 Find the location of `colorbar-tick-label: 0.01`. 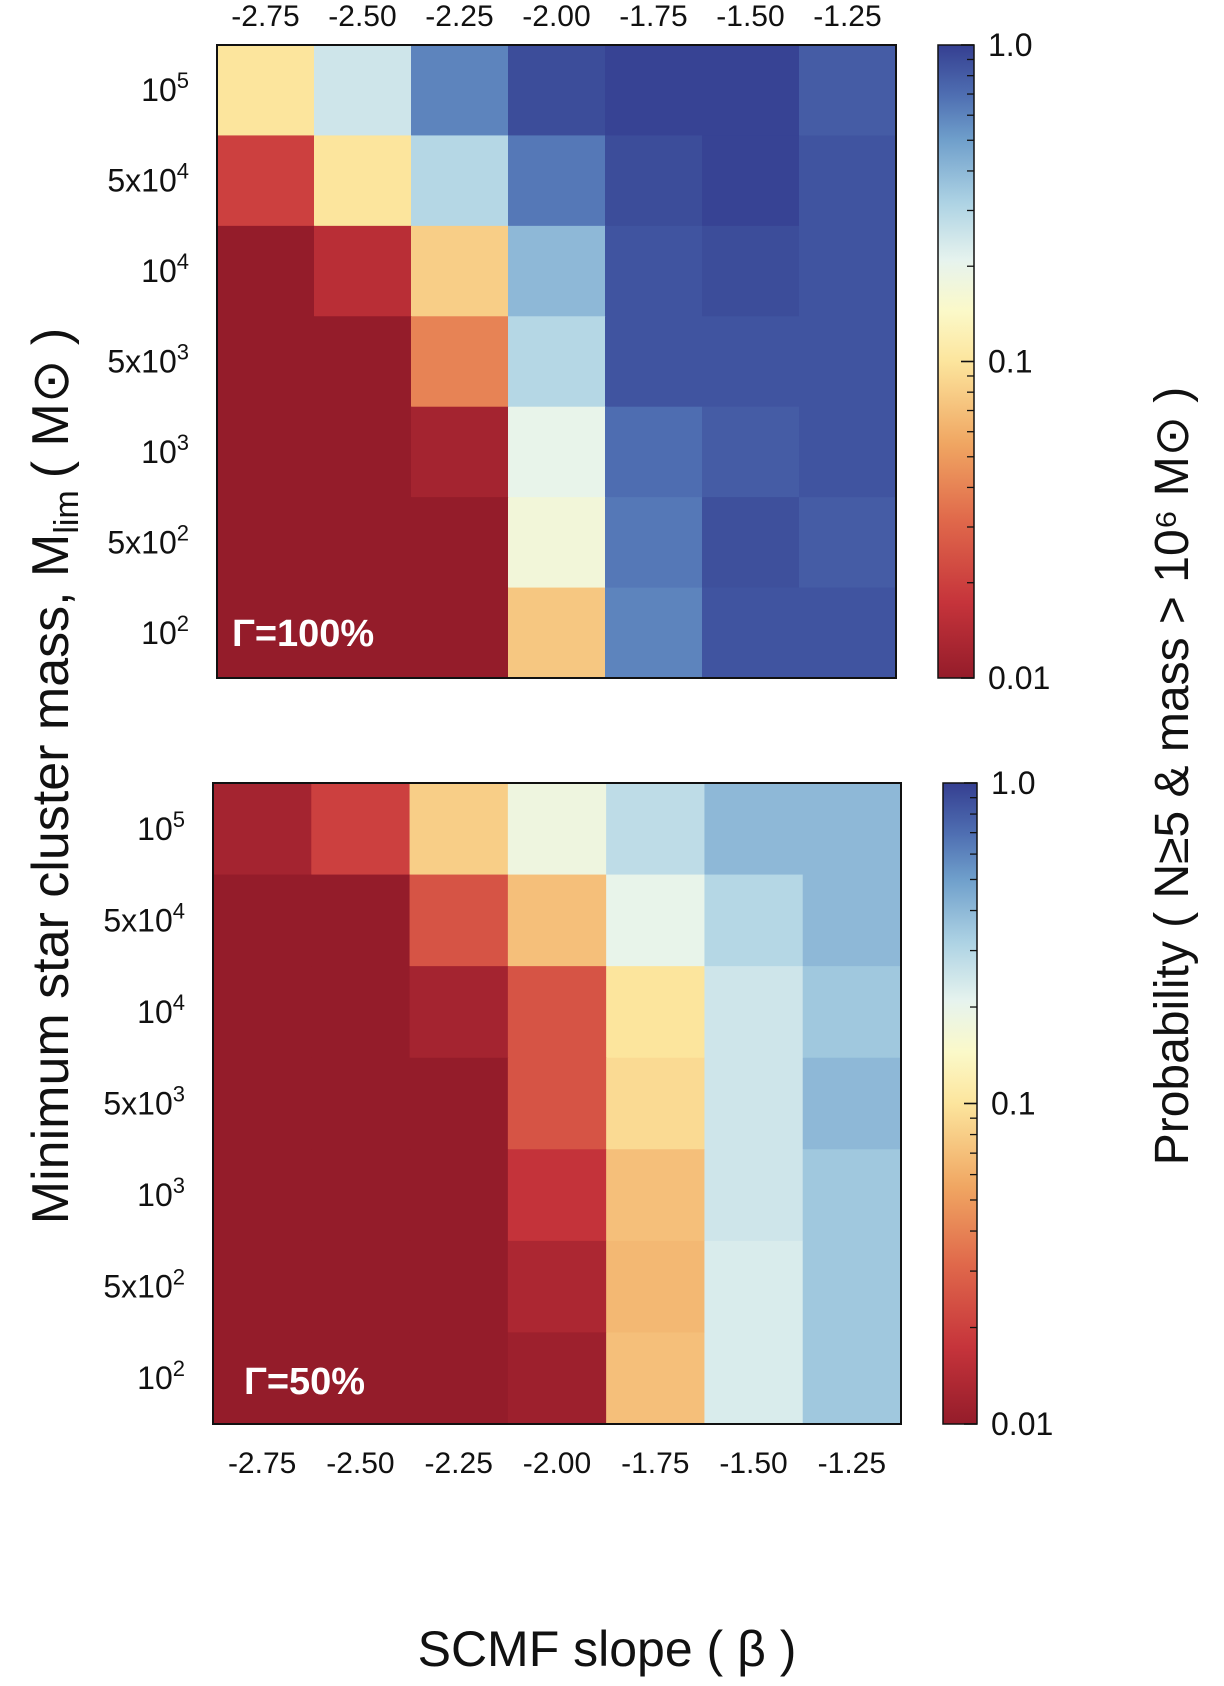

colorbar-tick-label: 0.01 is located at coordinates (1019, 678).